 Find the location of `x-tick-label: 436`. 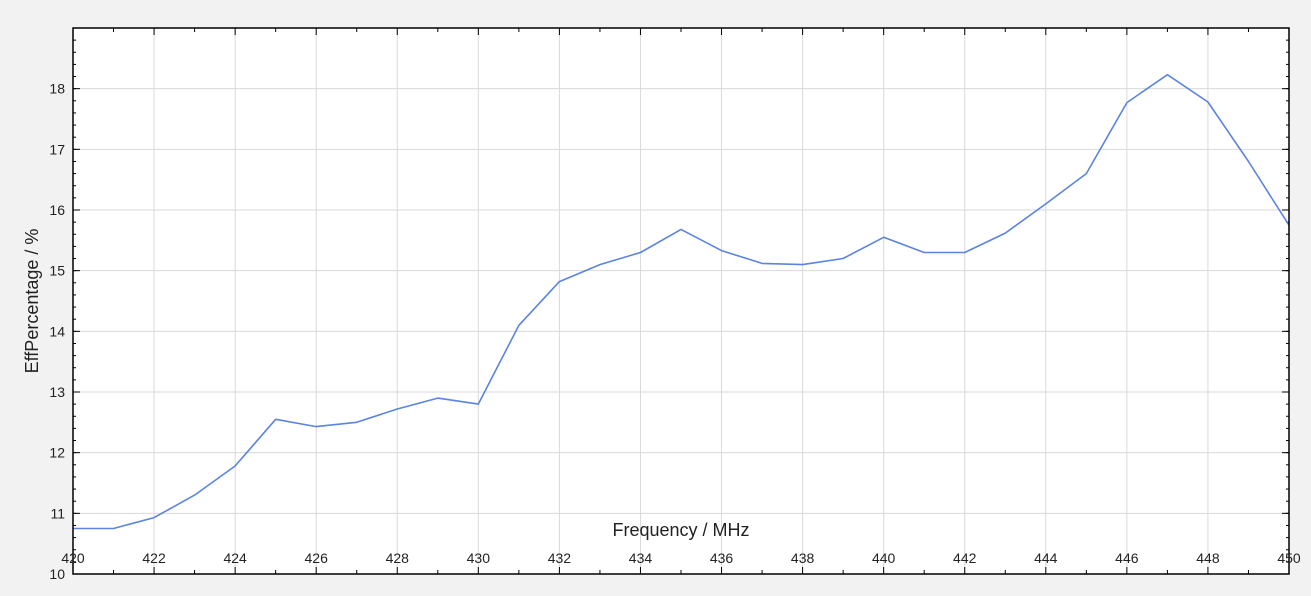

x-tick-label: 436 is located at coordinates (722, 558).